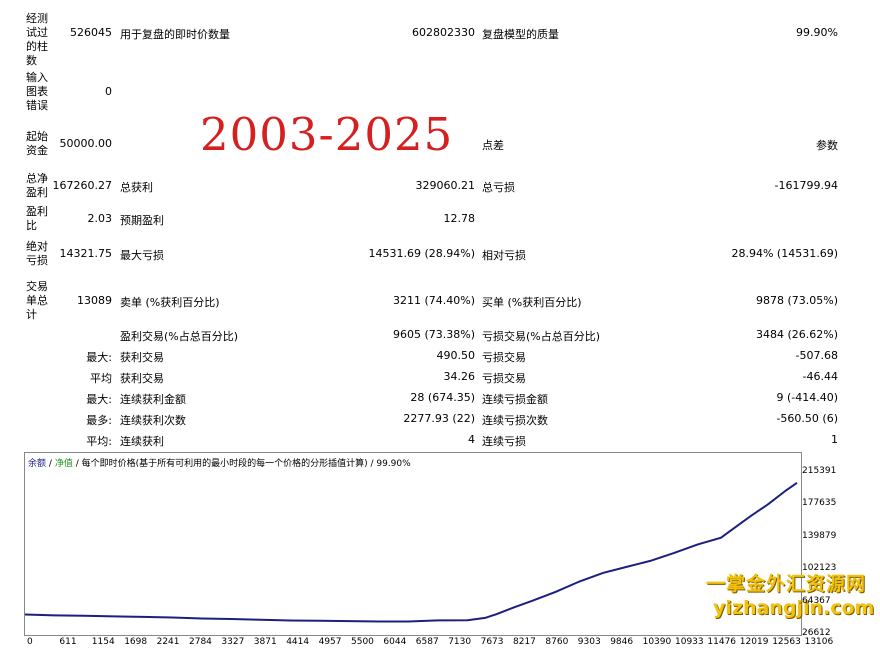 The image size is (880, 658). I want to click on x-tick-label: 8217, so click(524, 642).